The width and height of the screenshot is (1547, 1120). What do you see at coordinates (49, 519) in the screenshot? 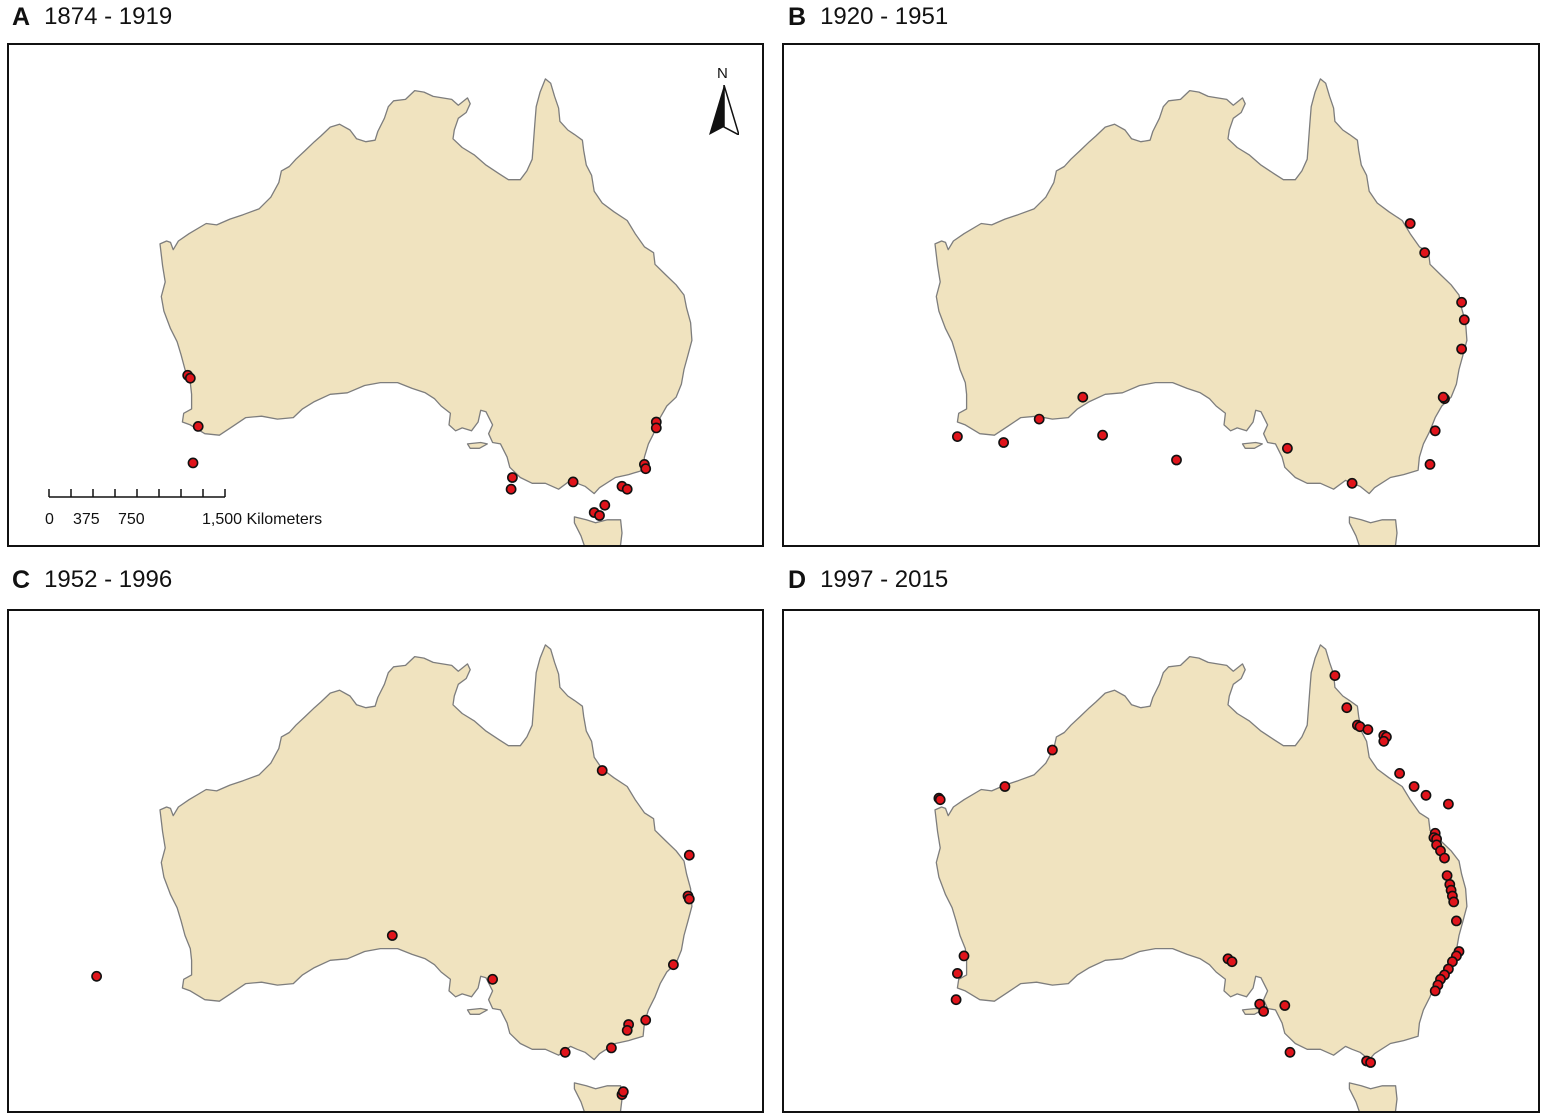
I see `scale-label-0: 0` at bounding box center [49, 519].